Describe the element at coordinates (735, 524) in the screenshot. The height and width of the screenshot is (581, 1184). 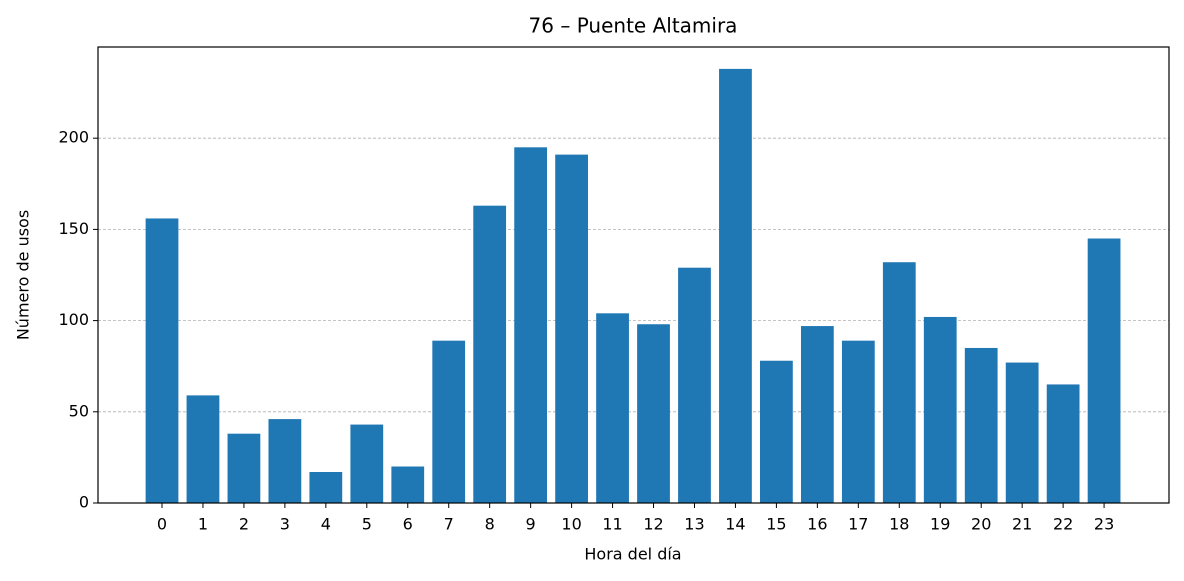
I see `x-tick-label: 14` at that location.